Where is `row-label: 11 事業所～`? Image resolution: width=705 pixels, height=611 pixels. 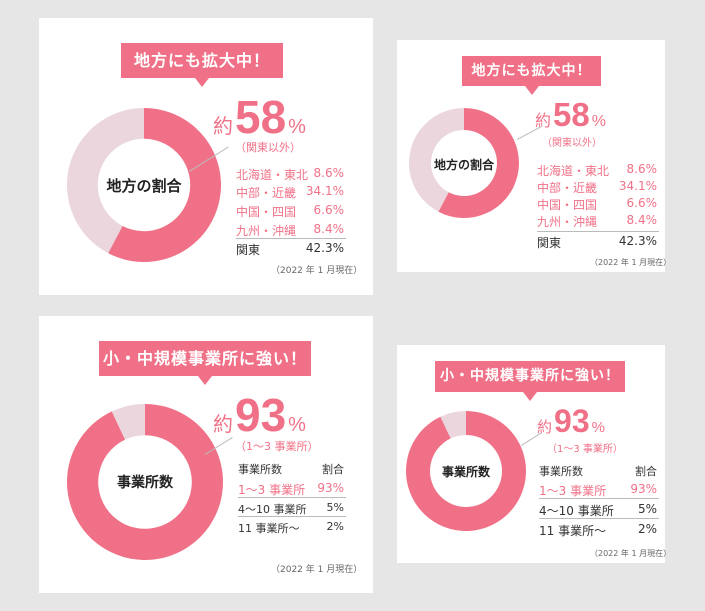 row-label: 11 事業所～ is located at coordinates (573, 531).